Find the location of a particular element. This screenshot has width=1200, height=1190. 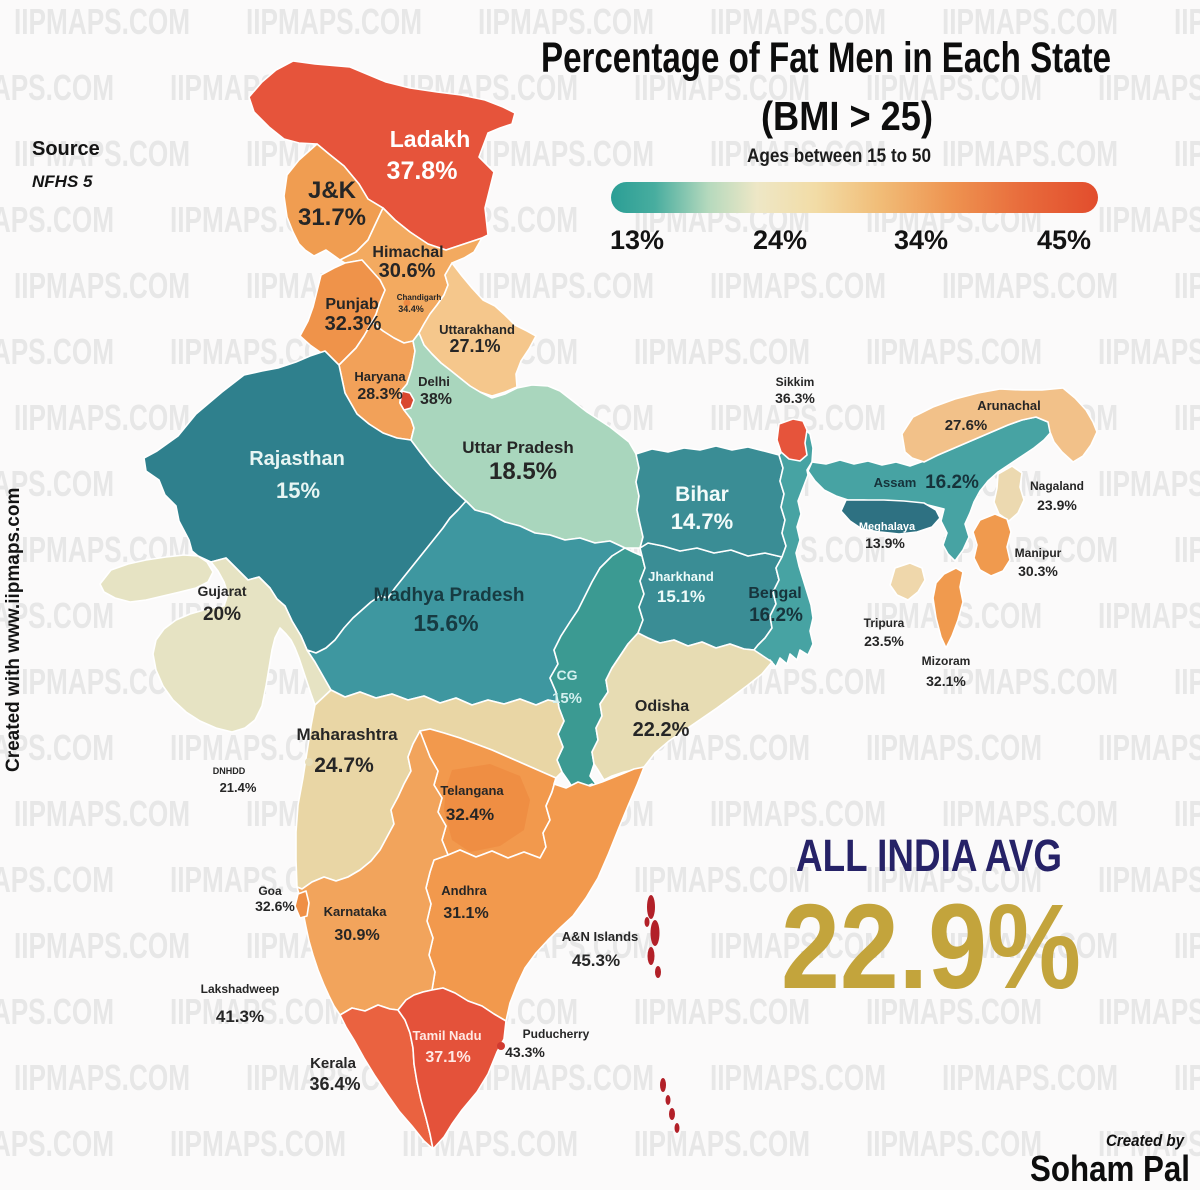

svg-text: 21.4% is located at coordinates (238, 787).